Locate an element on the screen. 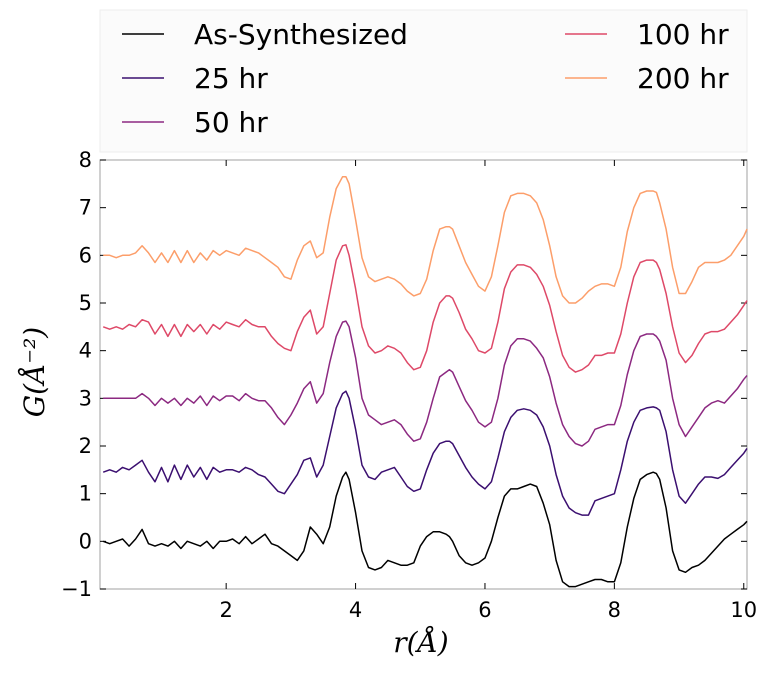  y-tick-label: 7 is located at coordinates (85, 208).